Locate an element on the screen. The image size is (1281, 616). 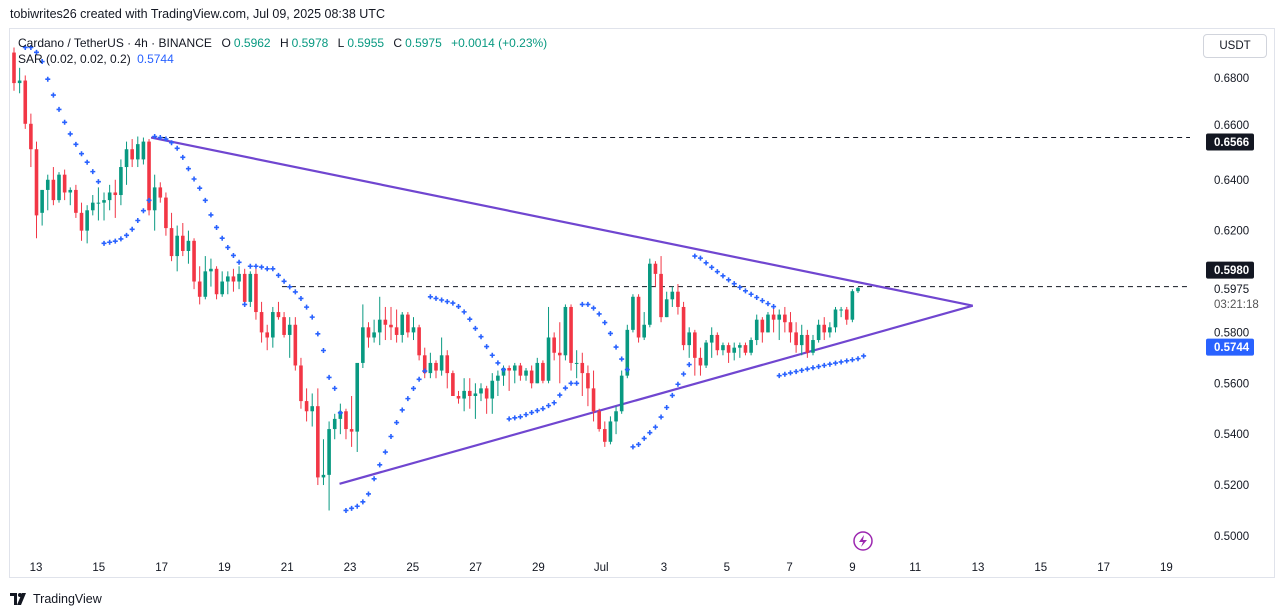
symbol-name: Cardano / TetherUS · 4h · BINANCE is located at coordinates (115, 43).